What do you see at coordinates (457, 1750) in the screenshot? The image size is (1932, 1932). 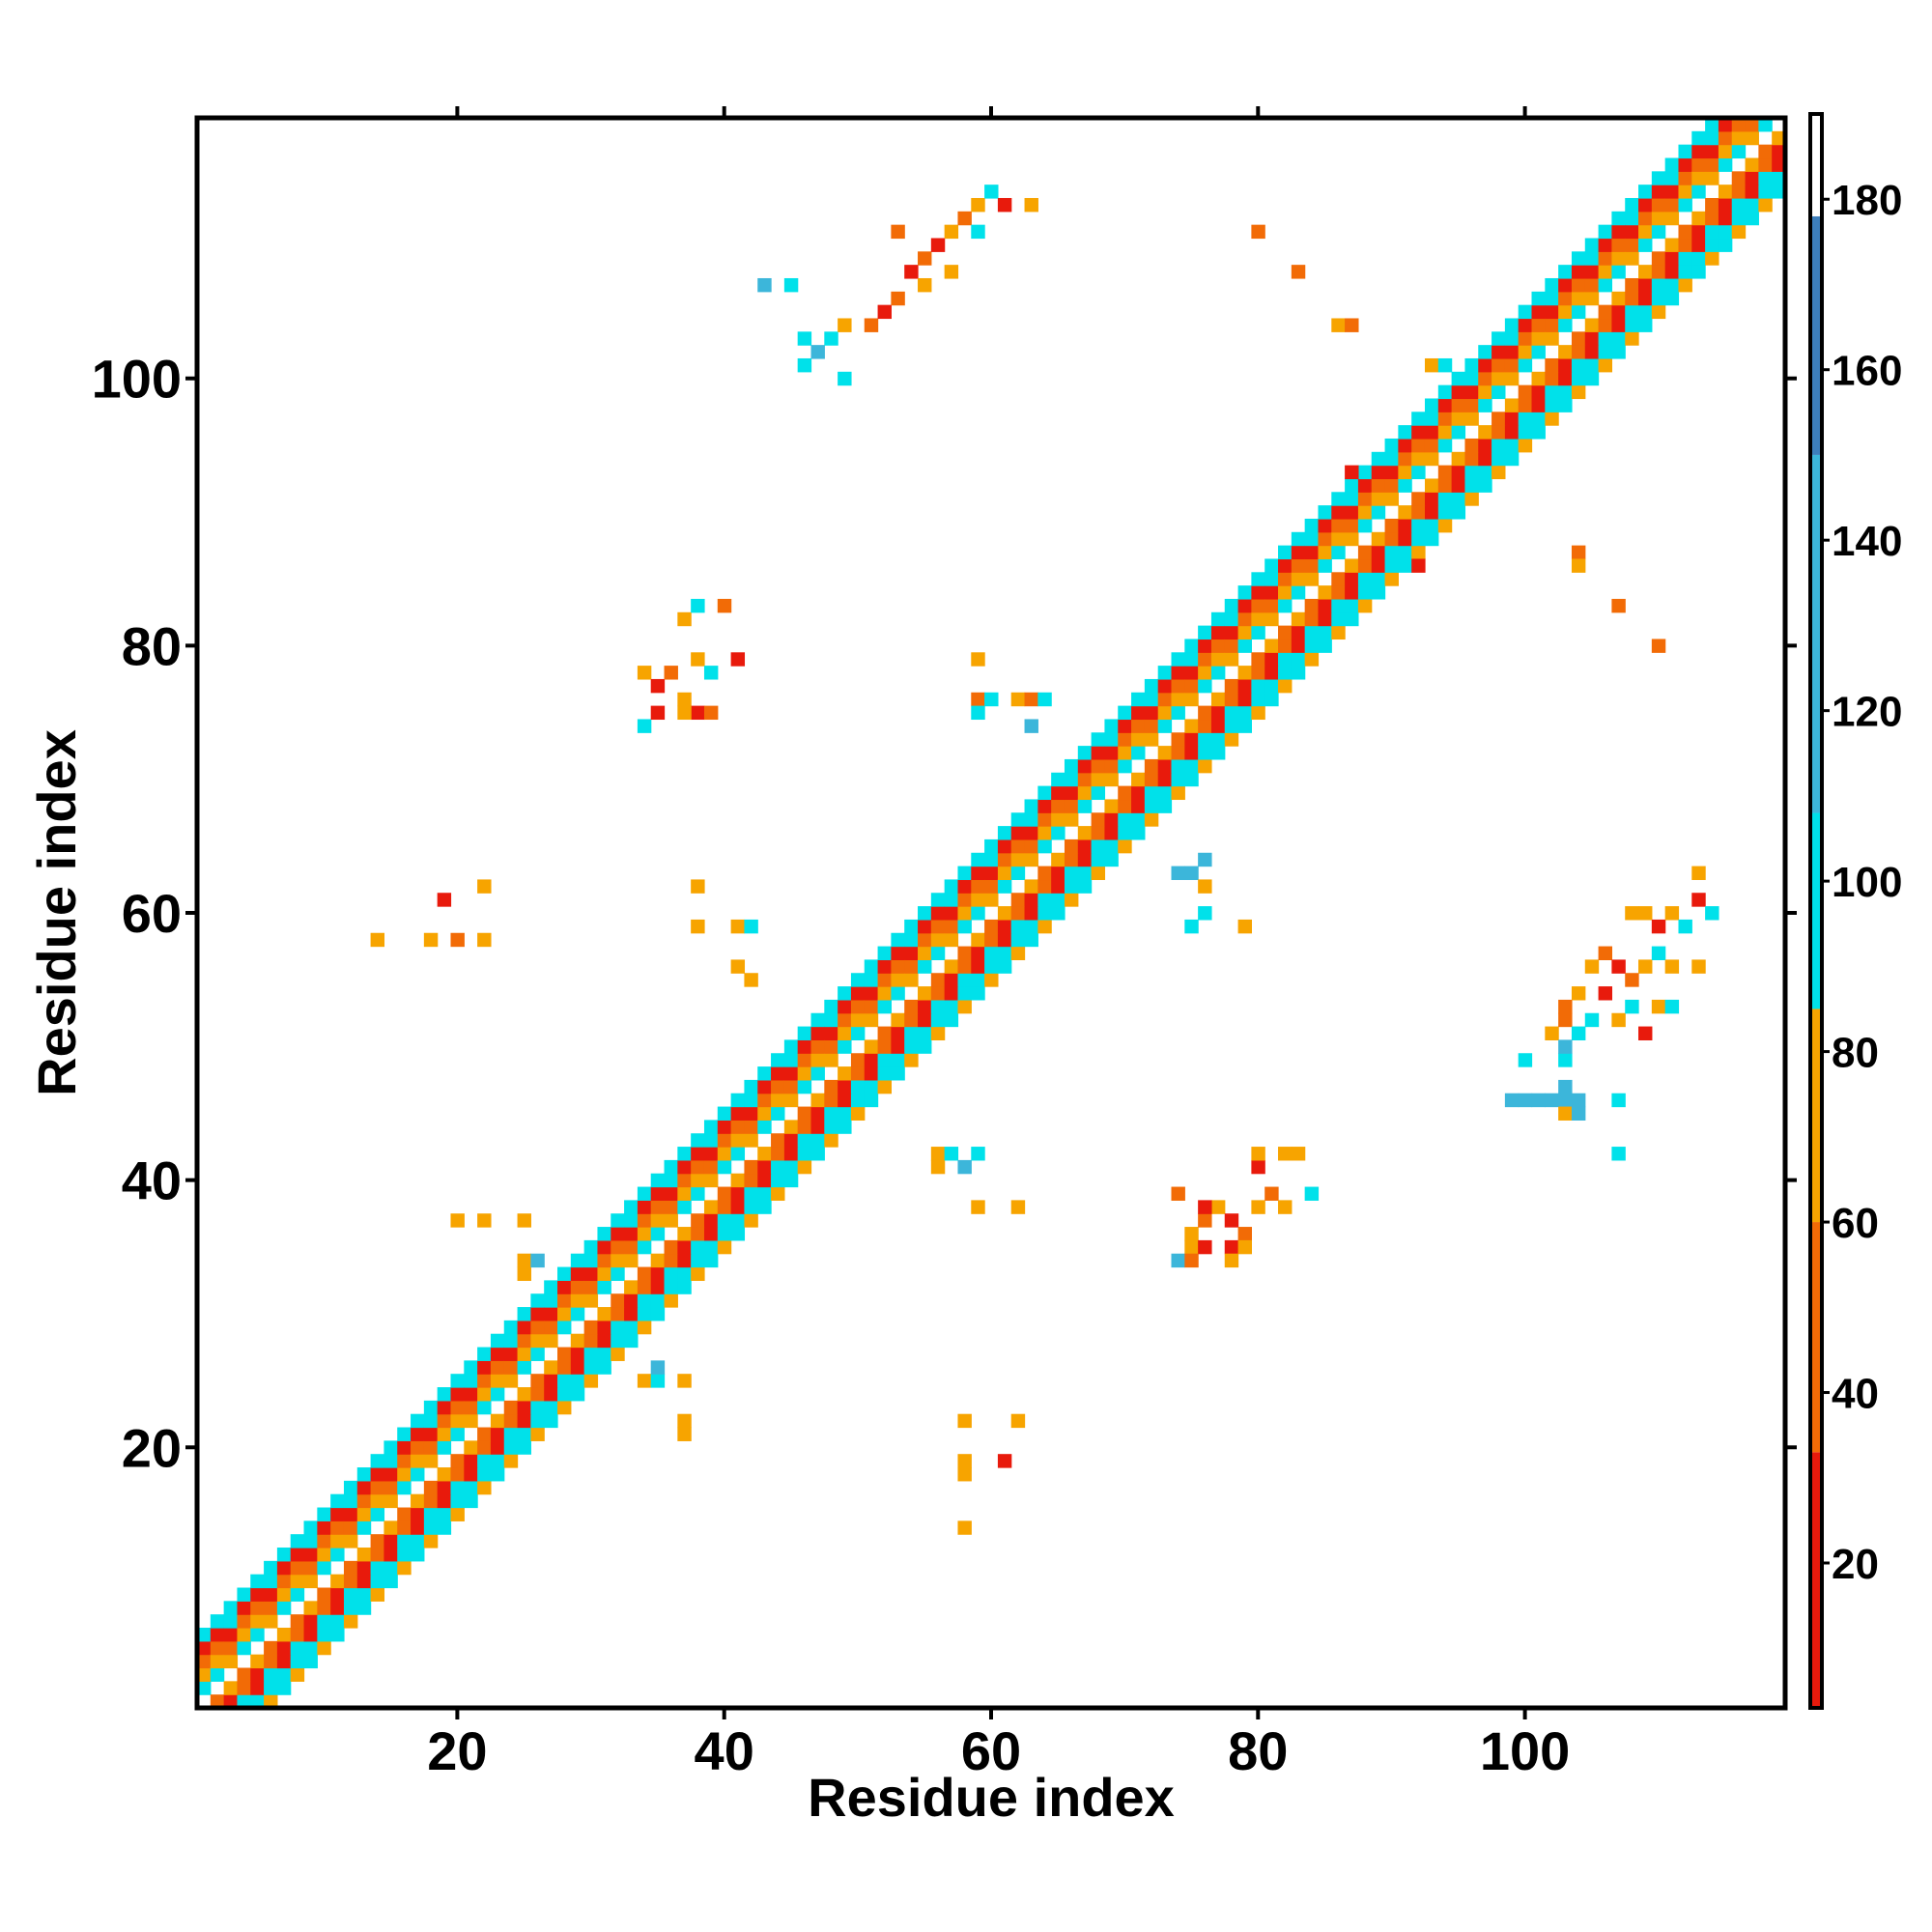 I see `x-tick-label: 20` at bounding box center [457, 1750].